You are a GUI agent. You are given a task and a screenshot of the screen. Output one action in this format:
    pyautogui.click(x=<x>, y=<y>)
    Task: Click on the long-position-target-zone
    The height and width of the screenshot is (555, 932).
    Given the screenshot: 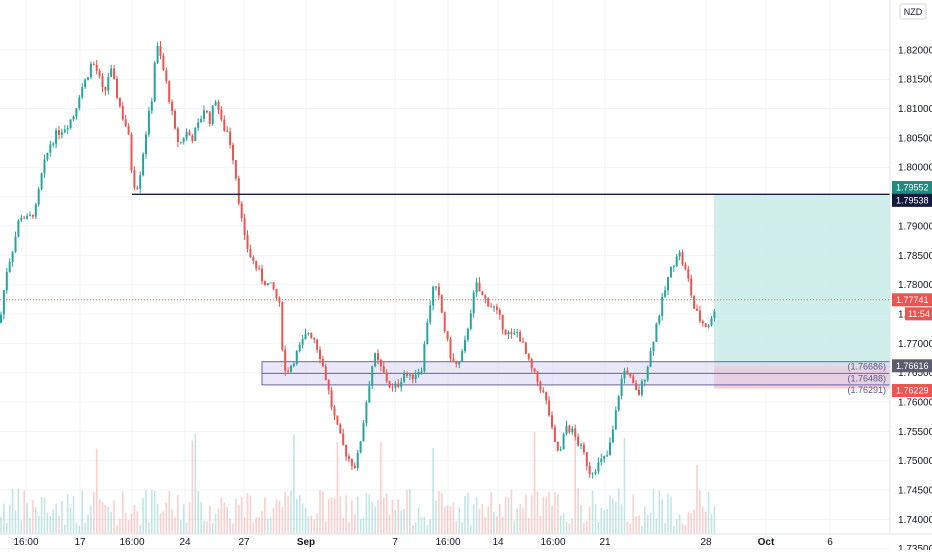 What is the action you would take?
    pyautogui.click(x=802, y=279)
    